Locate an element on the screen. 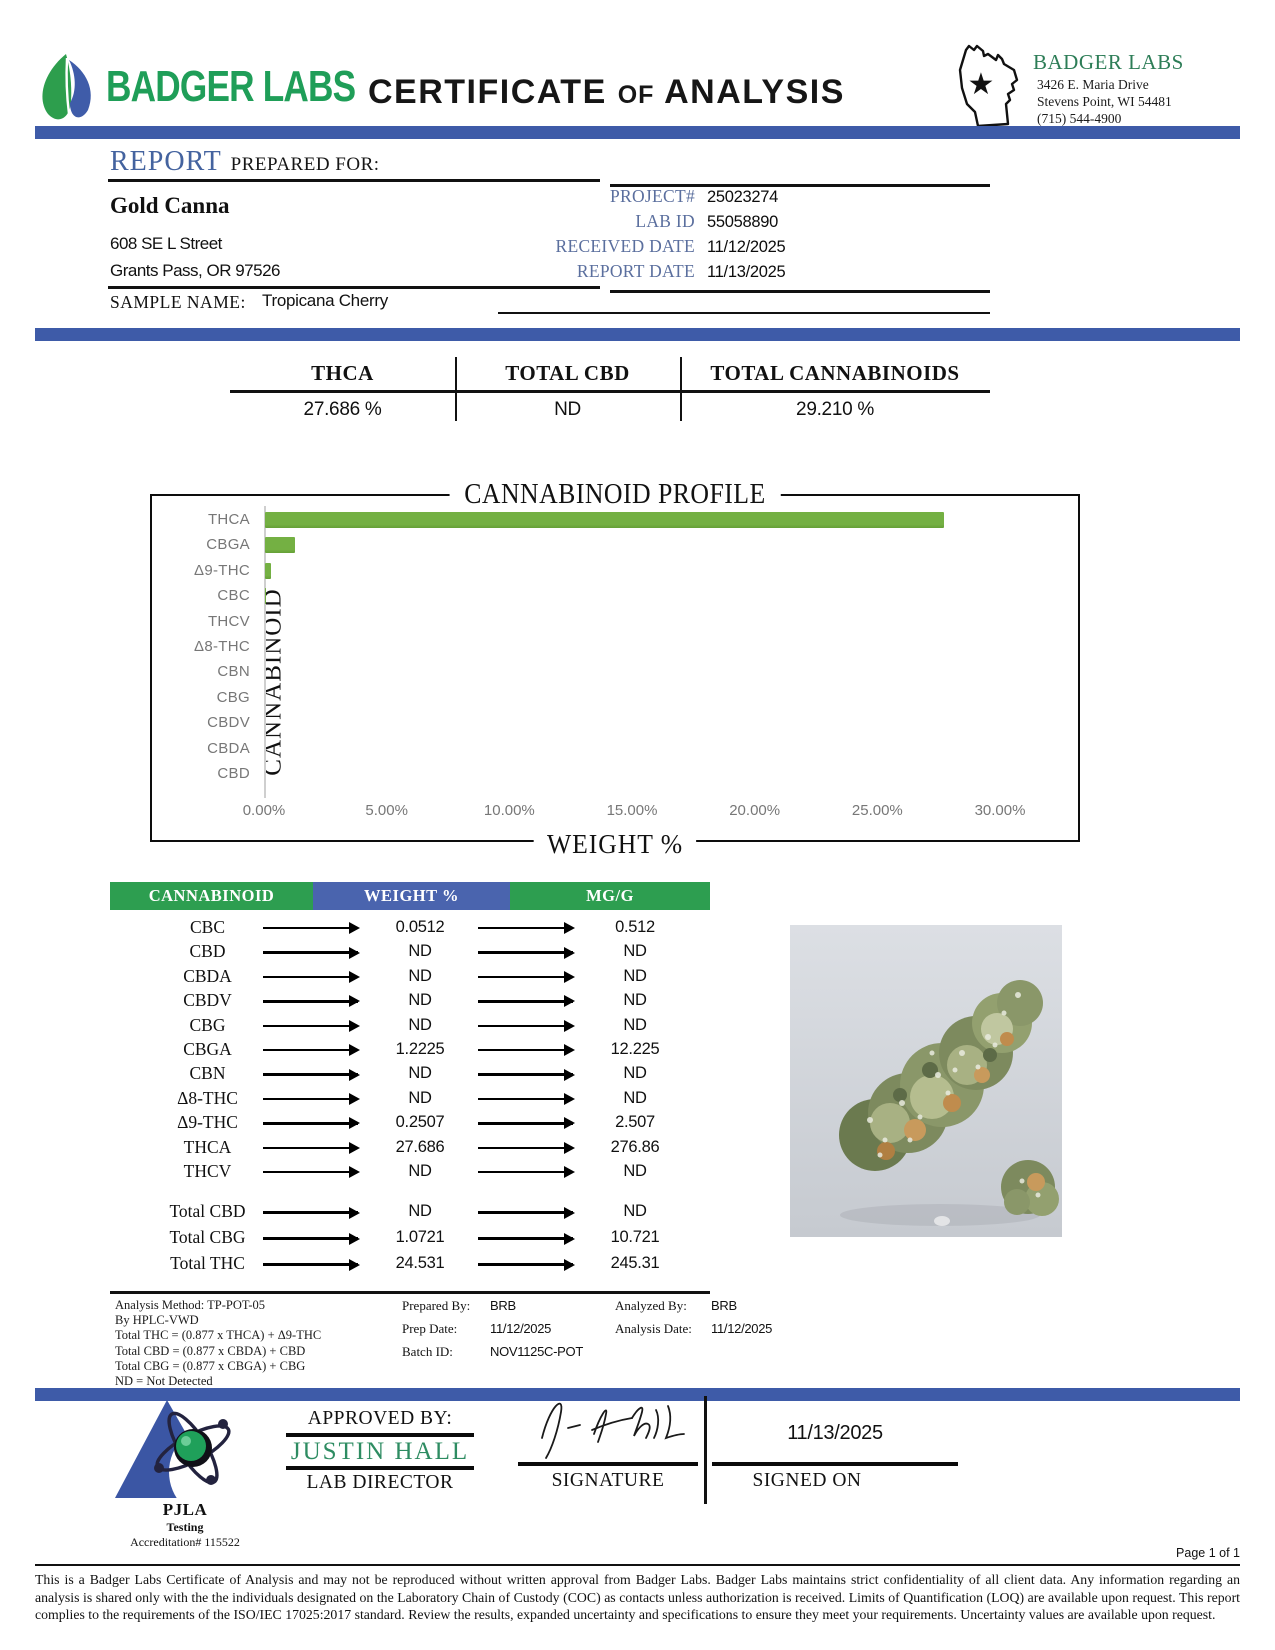  chart-row: Δ9-THC is located at coordinates (615, 571).